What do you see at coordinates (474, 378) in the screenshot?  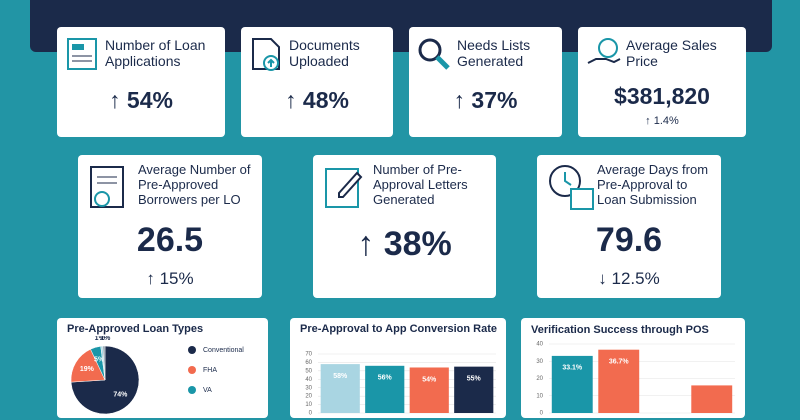 I see `data-label: 55%` at bounding box center [474, 378].